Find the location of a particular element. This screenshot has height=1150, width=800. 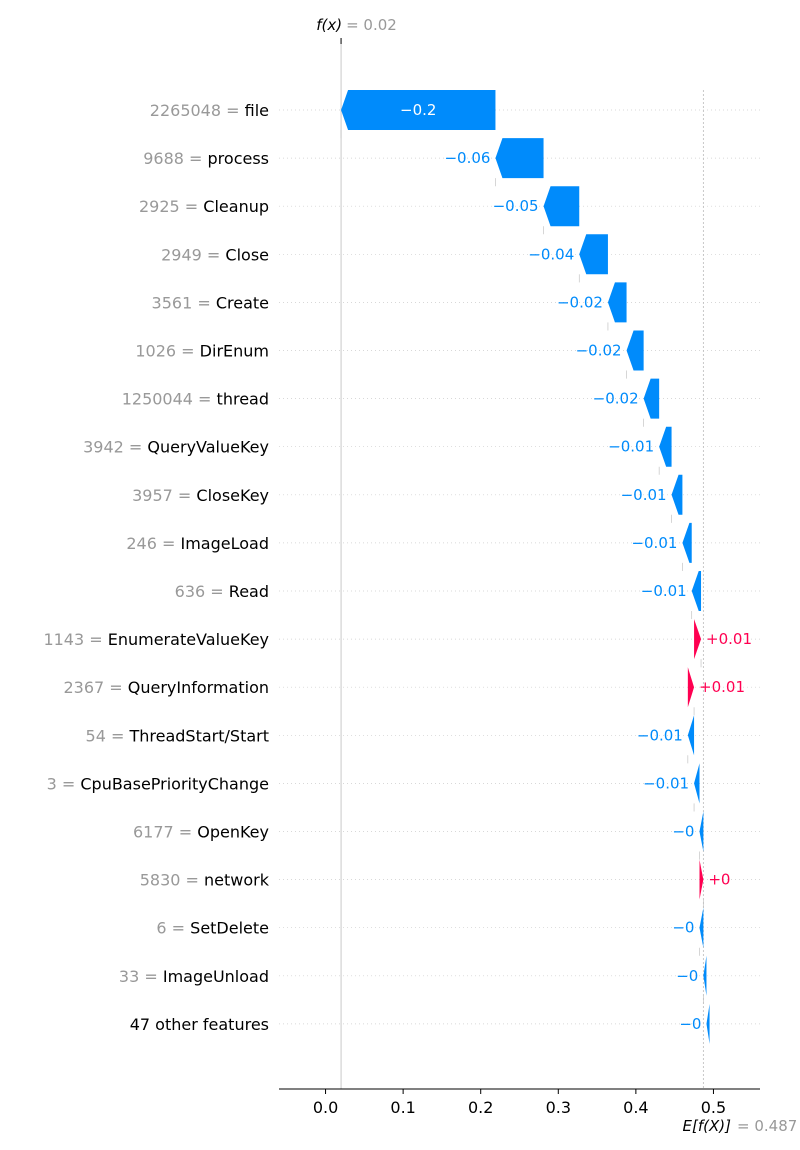

feature-value: 636 = is located at coordinates (202, 591).